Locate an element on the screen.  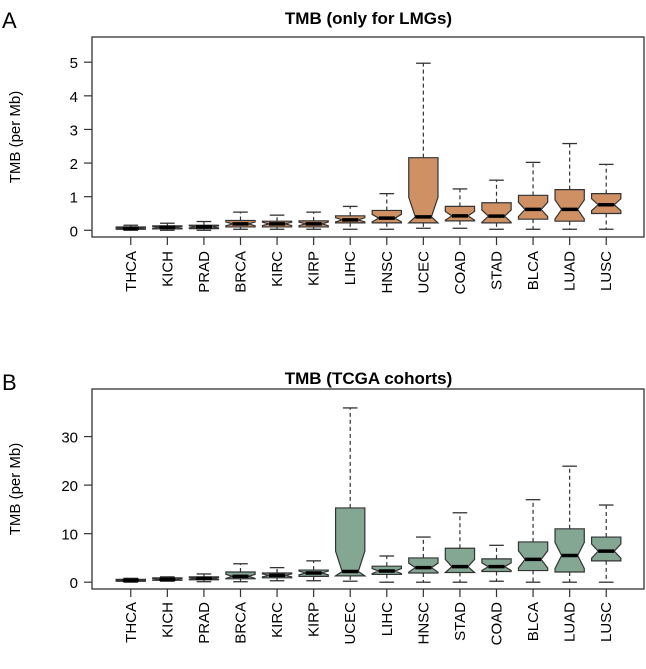
chart-title: TMB (only for LMGs) is located at coordinates (368, 18).